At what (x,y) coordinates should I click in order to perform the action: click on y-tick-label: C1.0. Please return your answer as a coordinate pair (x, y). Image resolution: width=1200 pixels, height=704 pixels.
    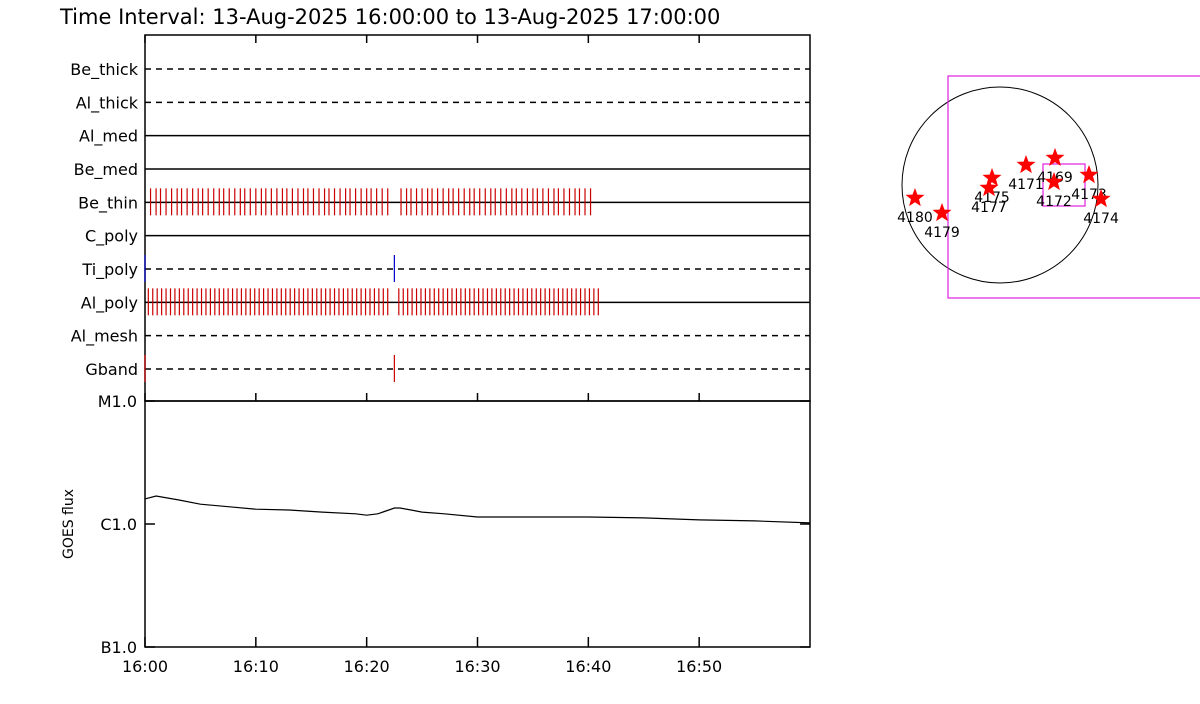
    Looking at the image, I should click on (118, 524).